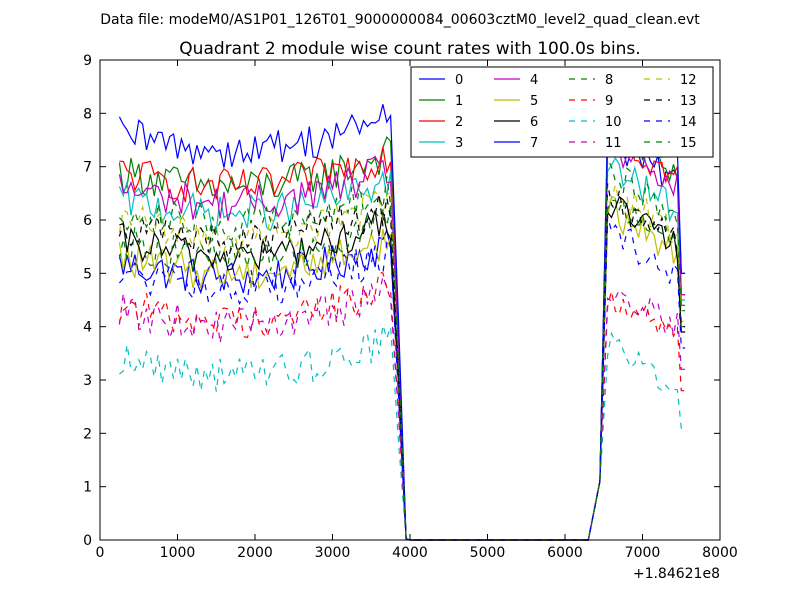  What do you see at coordinates (459, 122) in the screenshot?
I see `legend-label-2: 2` at bounding box center [459, 122].